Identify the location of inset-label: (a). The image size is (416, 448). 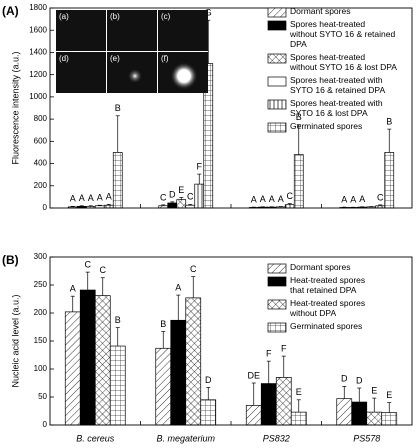
(64, 16).